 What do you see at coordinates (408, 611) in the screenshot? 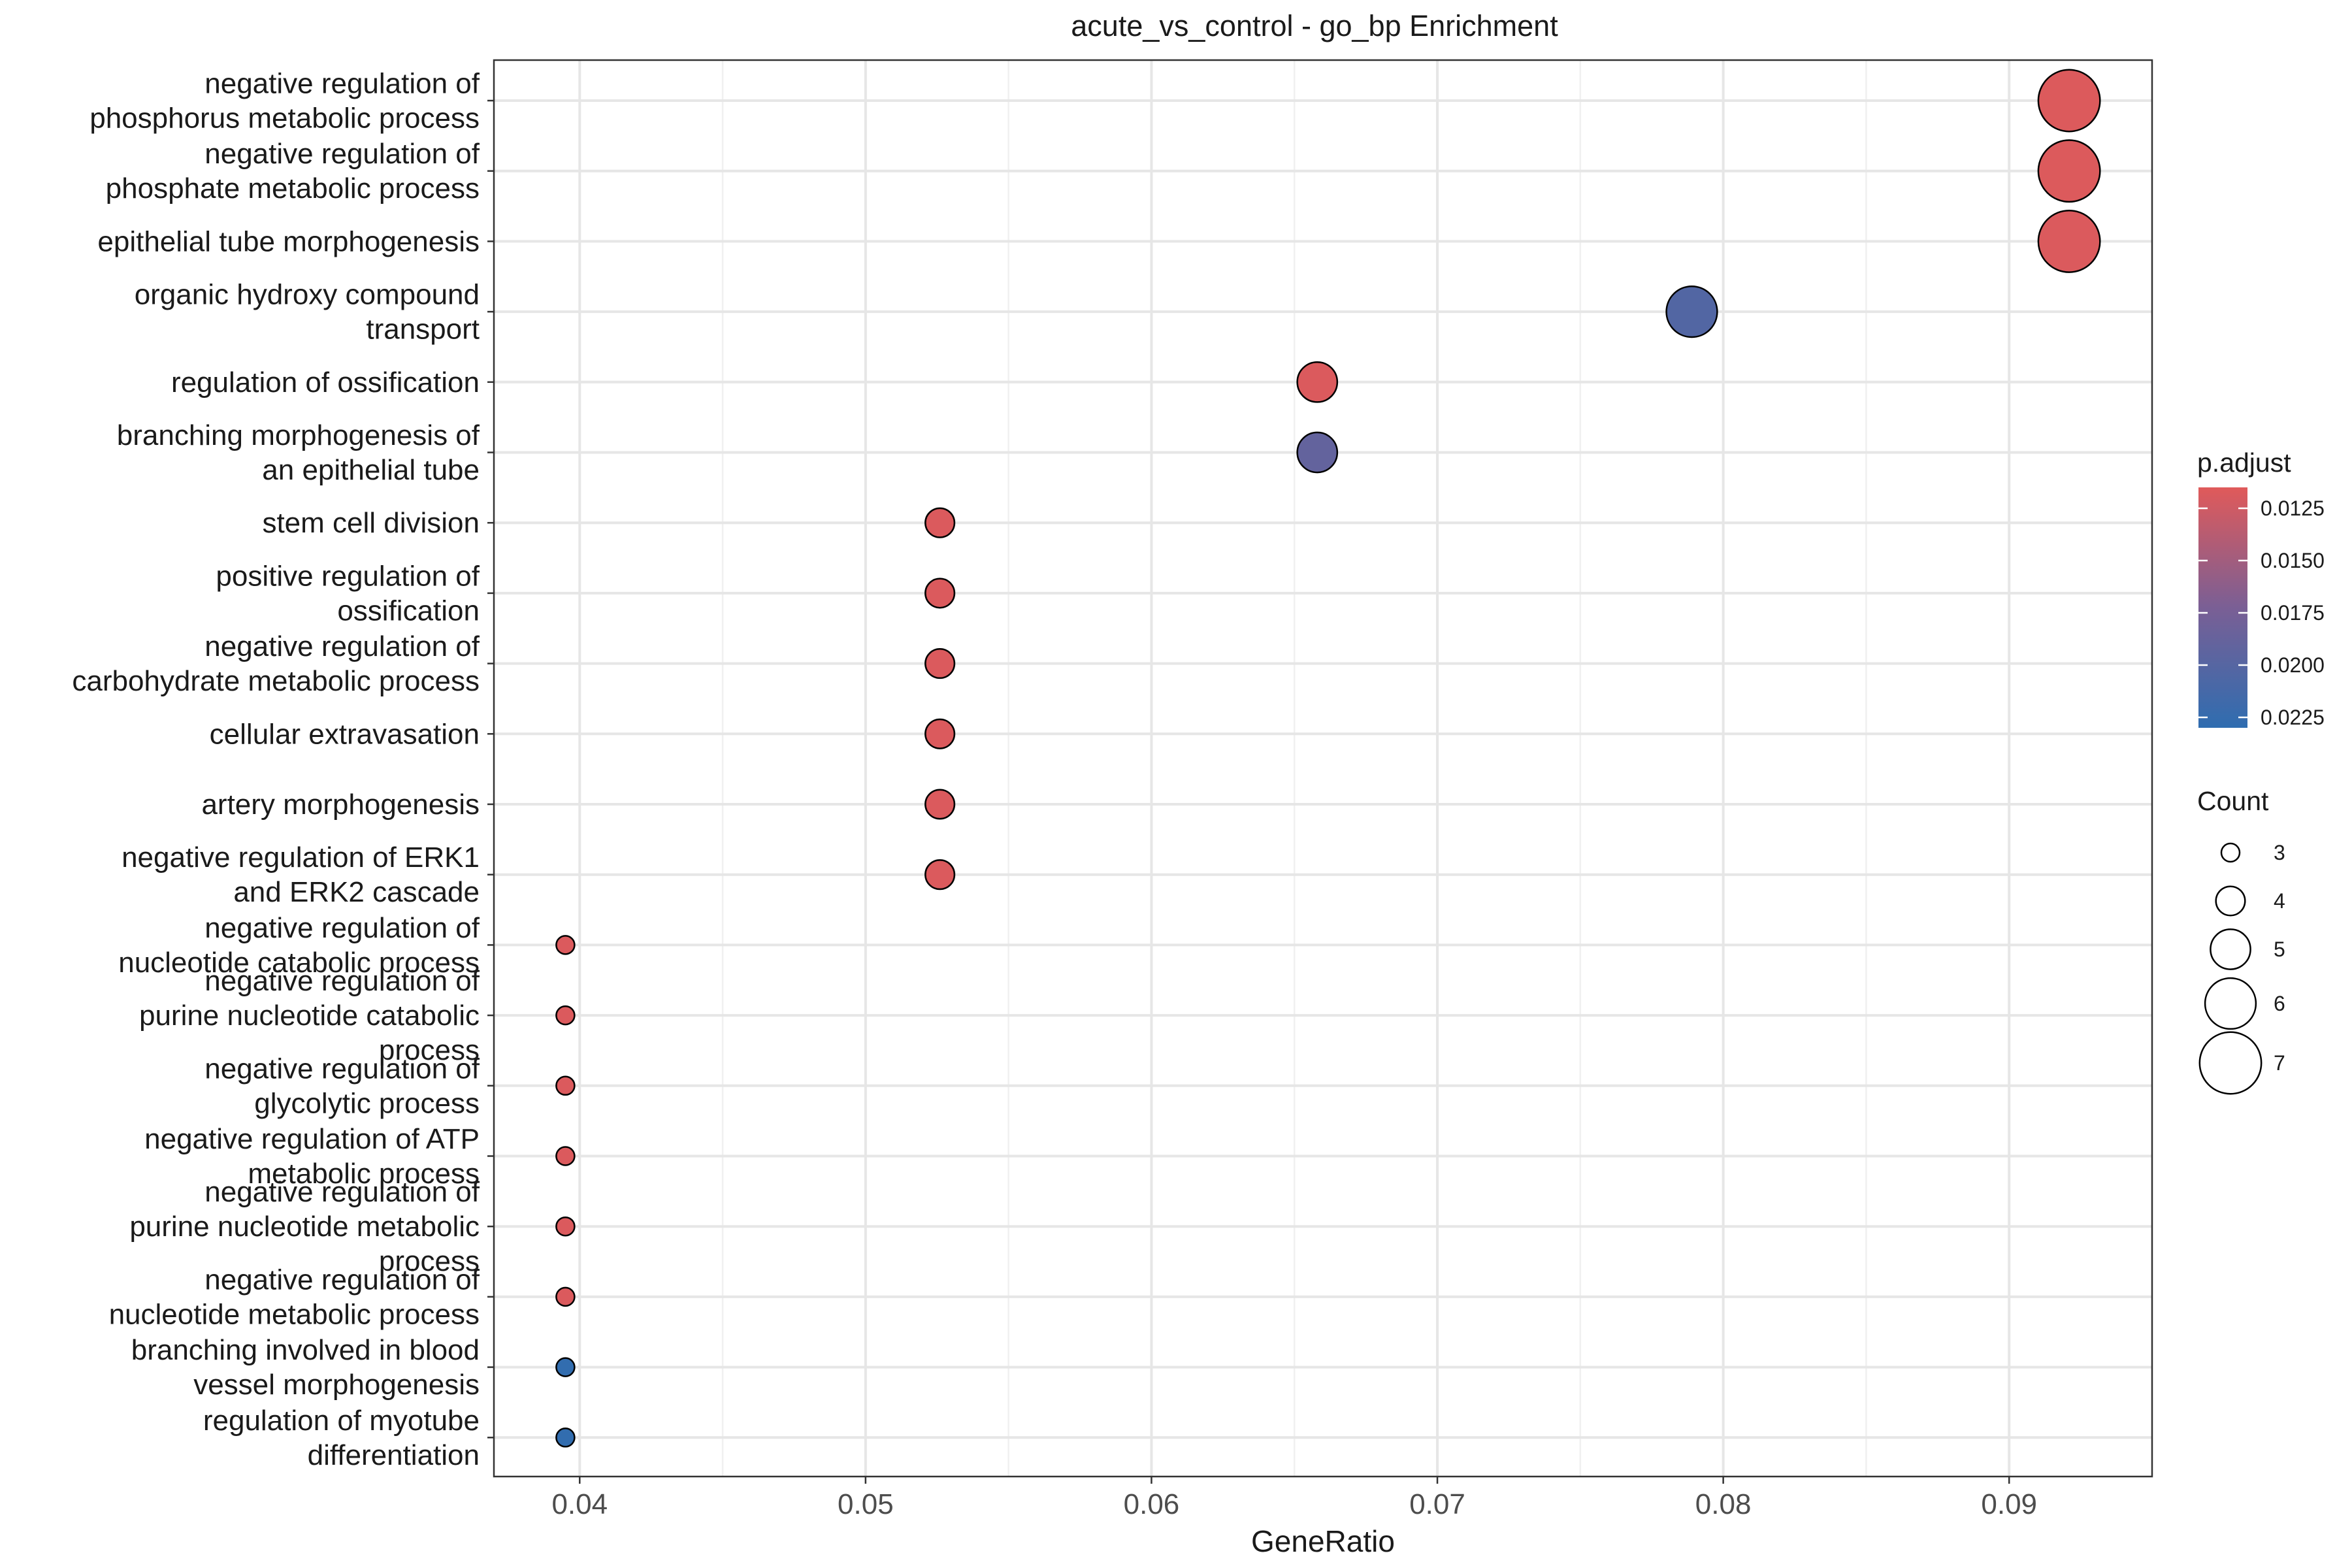
I see `y-axis-label: ossification` at bounding box center [408, 611].